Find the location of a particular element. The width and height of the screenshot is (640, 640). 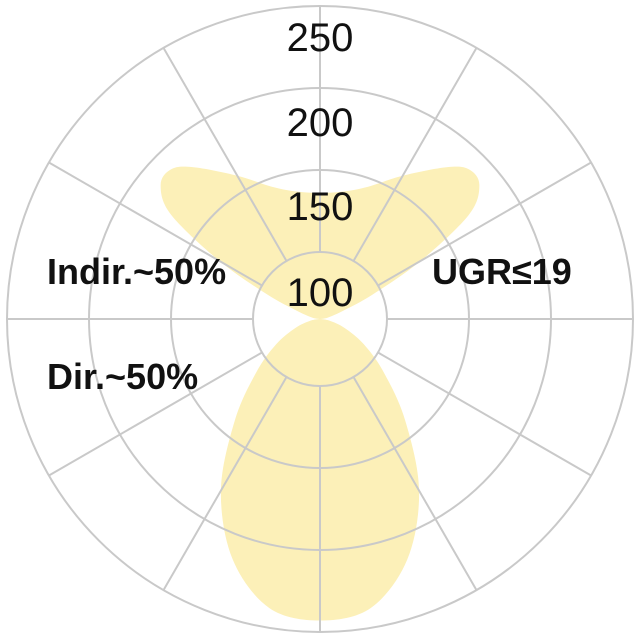

radial-tick-200: 200 is located at coordinates (320, 123).